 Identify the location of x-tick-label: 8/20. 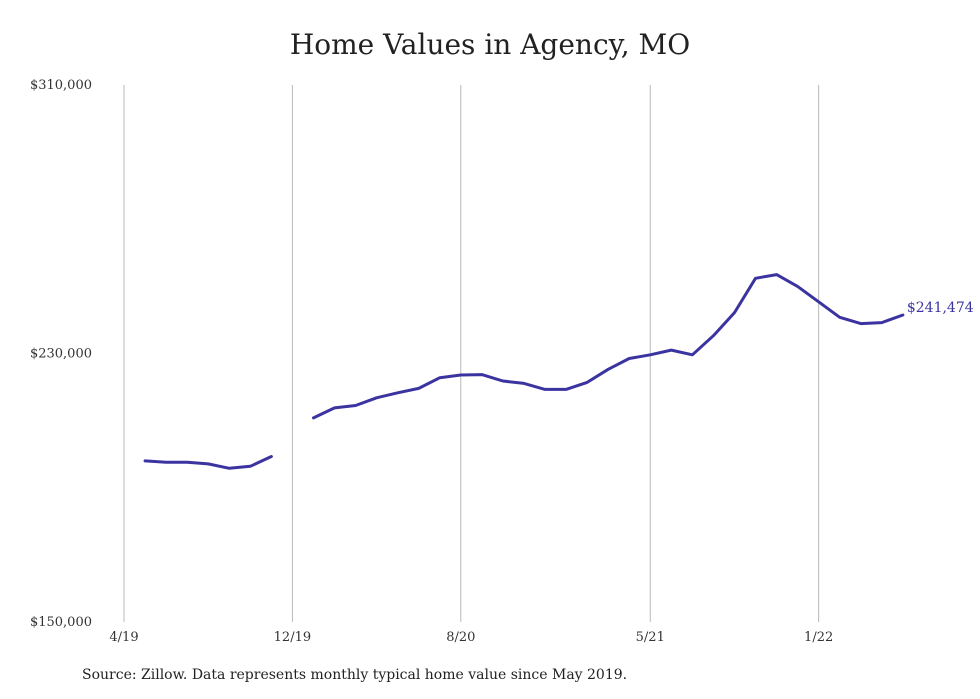
(460, 637).